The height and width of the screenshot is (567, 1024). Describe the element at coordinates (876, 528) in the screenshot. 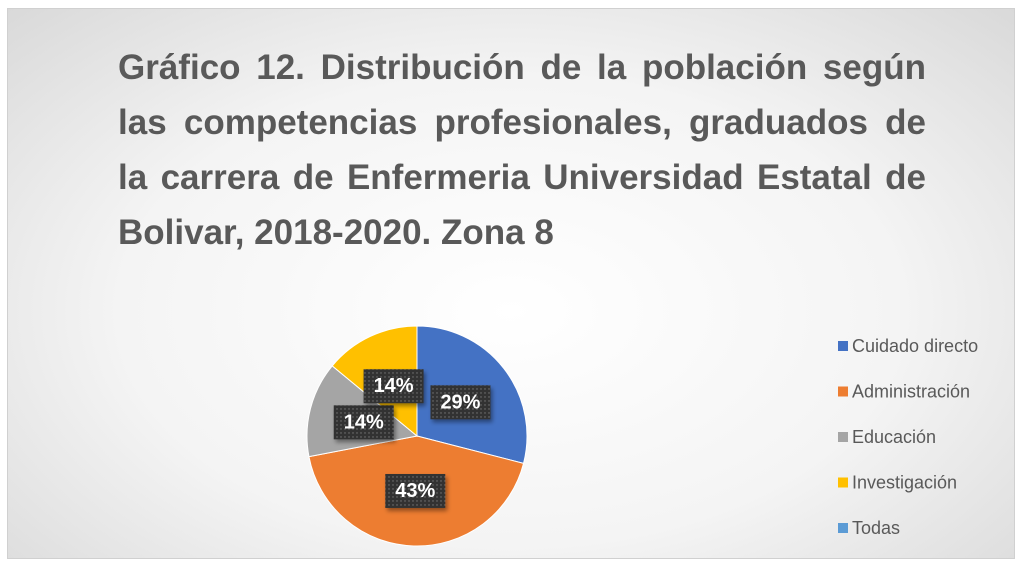

I see `legend-label: Todas` at that location.